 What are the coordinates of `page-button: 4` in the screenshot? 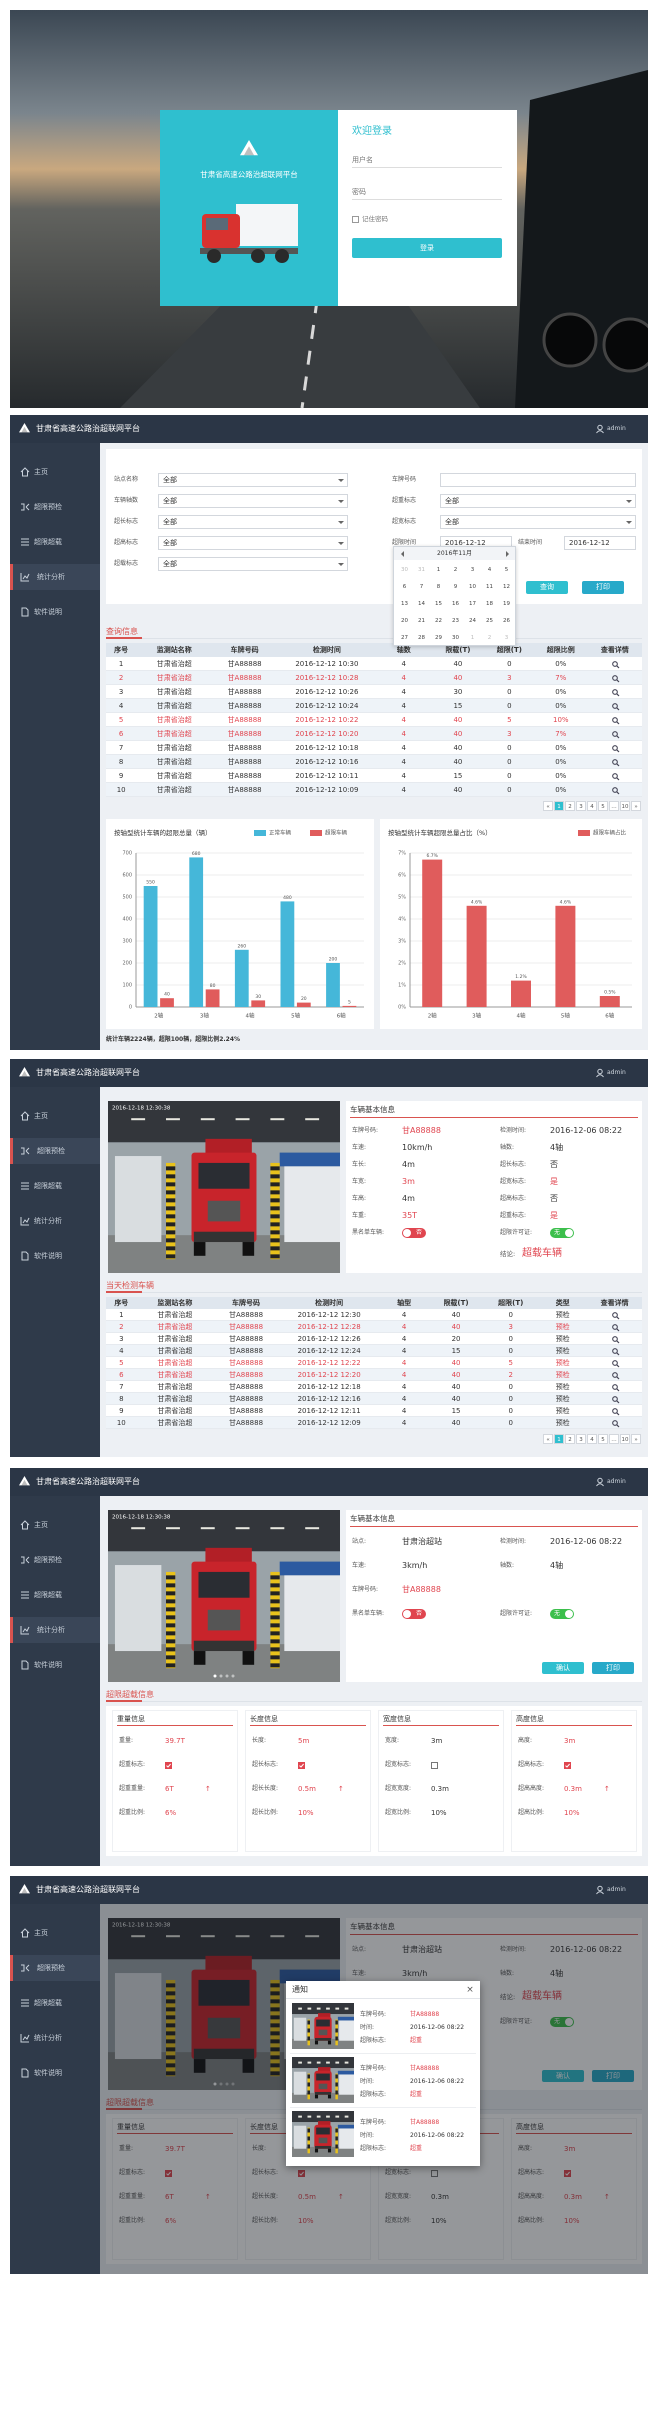 It's located at (592, 1439).